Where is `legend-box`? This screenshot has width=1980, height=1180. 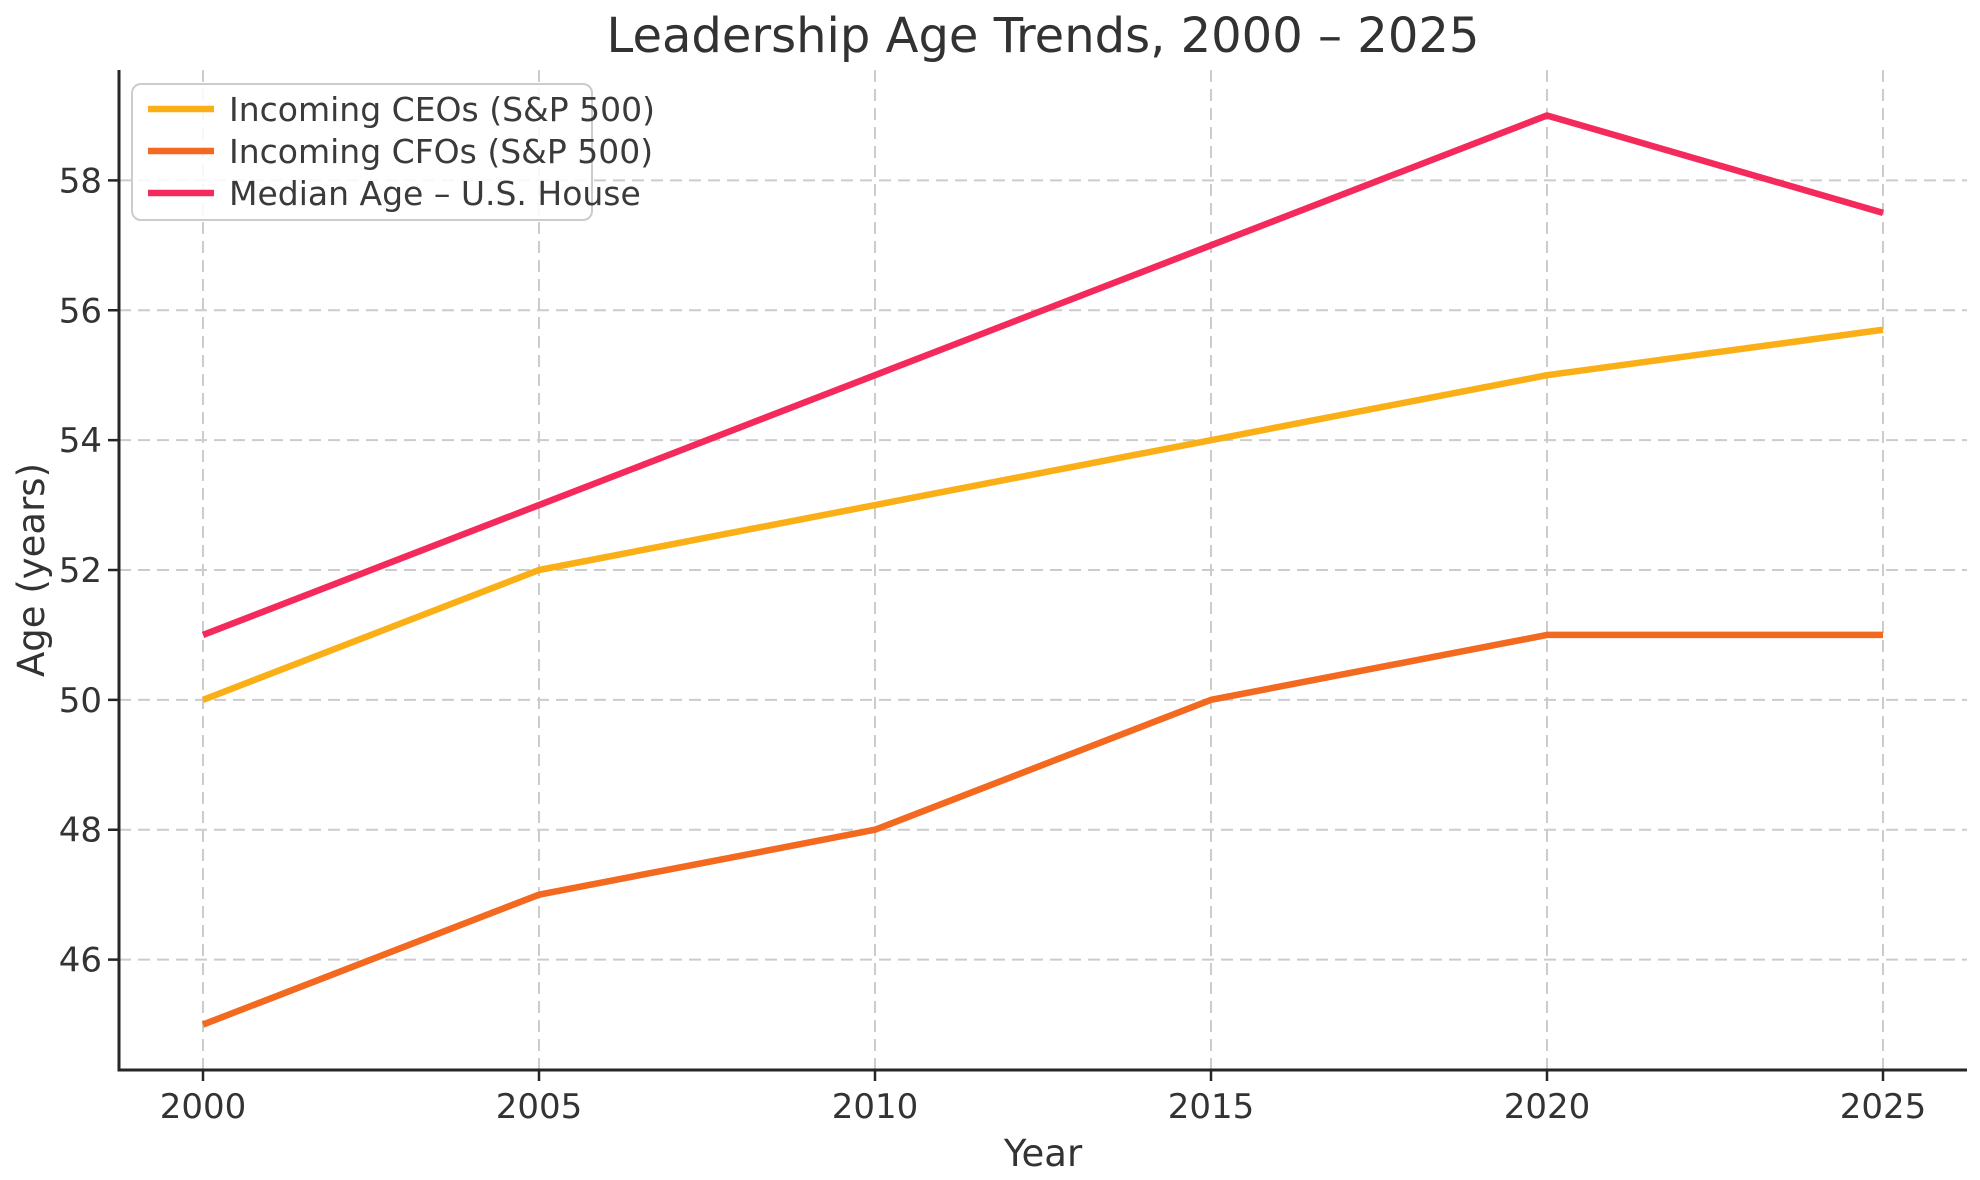
legend-box is located at coordinates (362, 152).